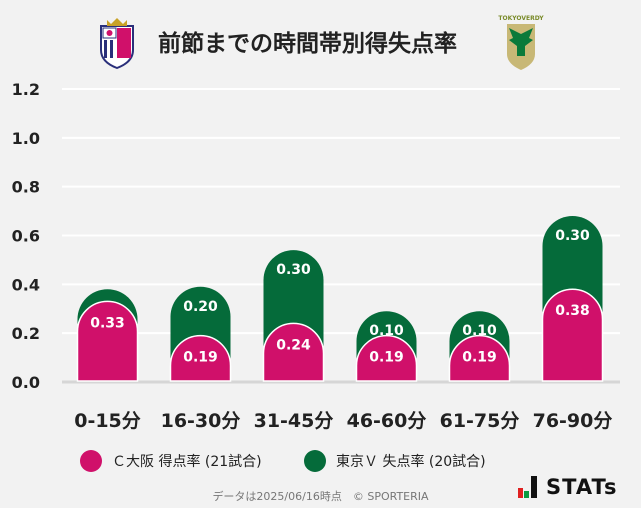  Describe the element at coordinates (573, 421) in the screenshot. I see `x-tick-label: 76-90分` at that location.